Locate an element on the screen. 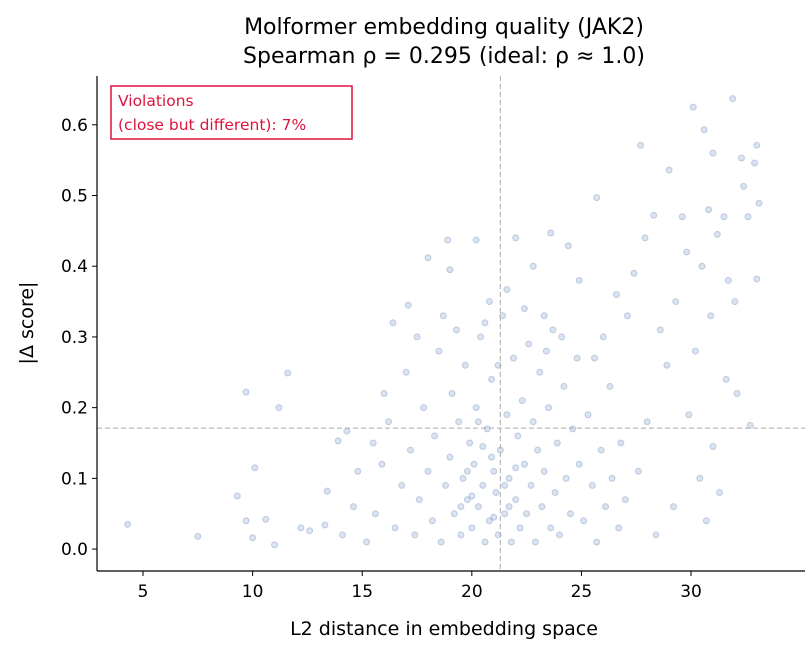 The height and width of the screenshot is (659, 805). y-tick-label: 0.4 is located at coordinates (74, 267).